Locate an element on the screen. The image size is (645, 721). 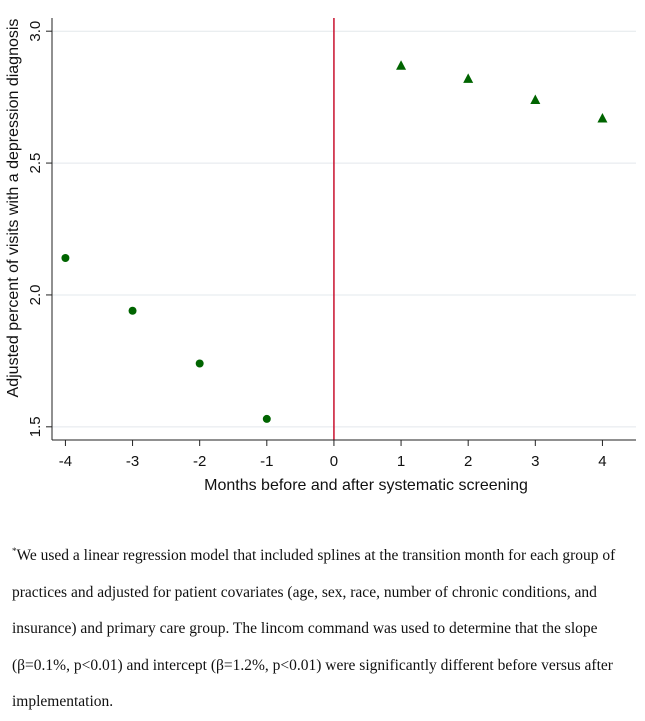
x-tick-label: 3 is located at coordinates (535, 461).